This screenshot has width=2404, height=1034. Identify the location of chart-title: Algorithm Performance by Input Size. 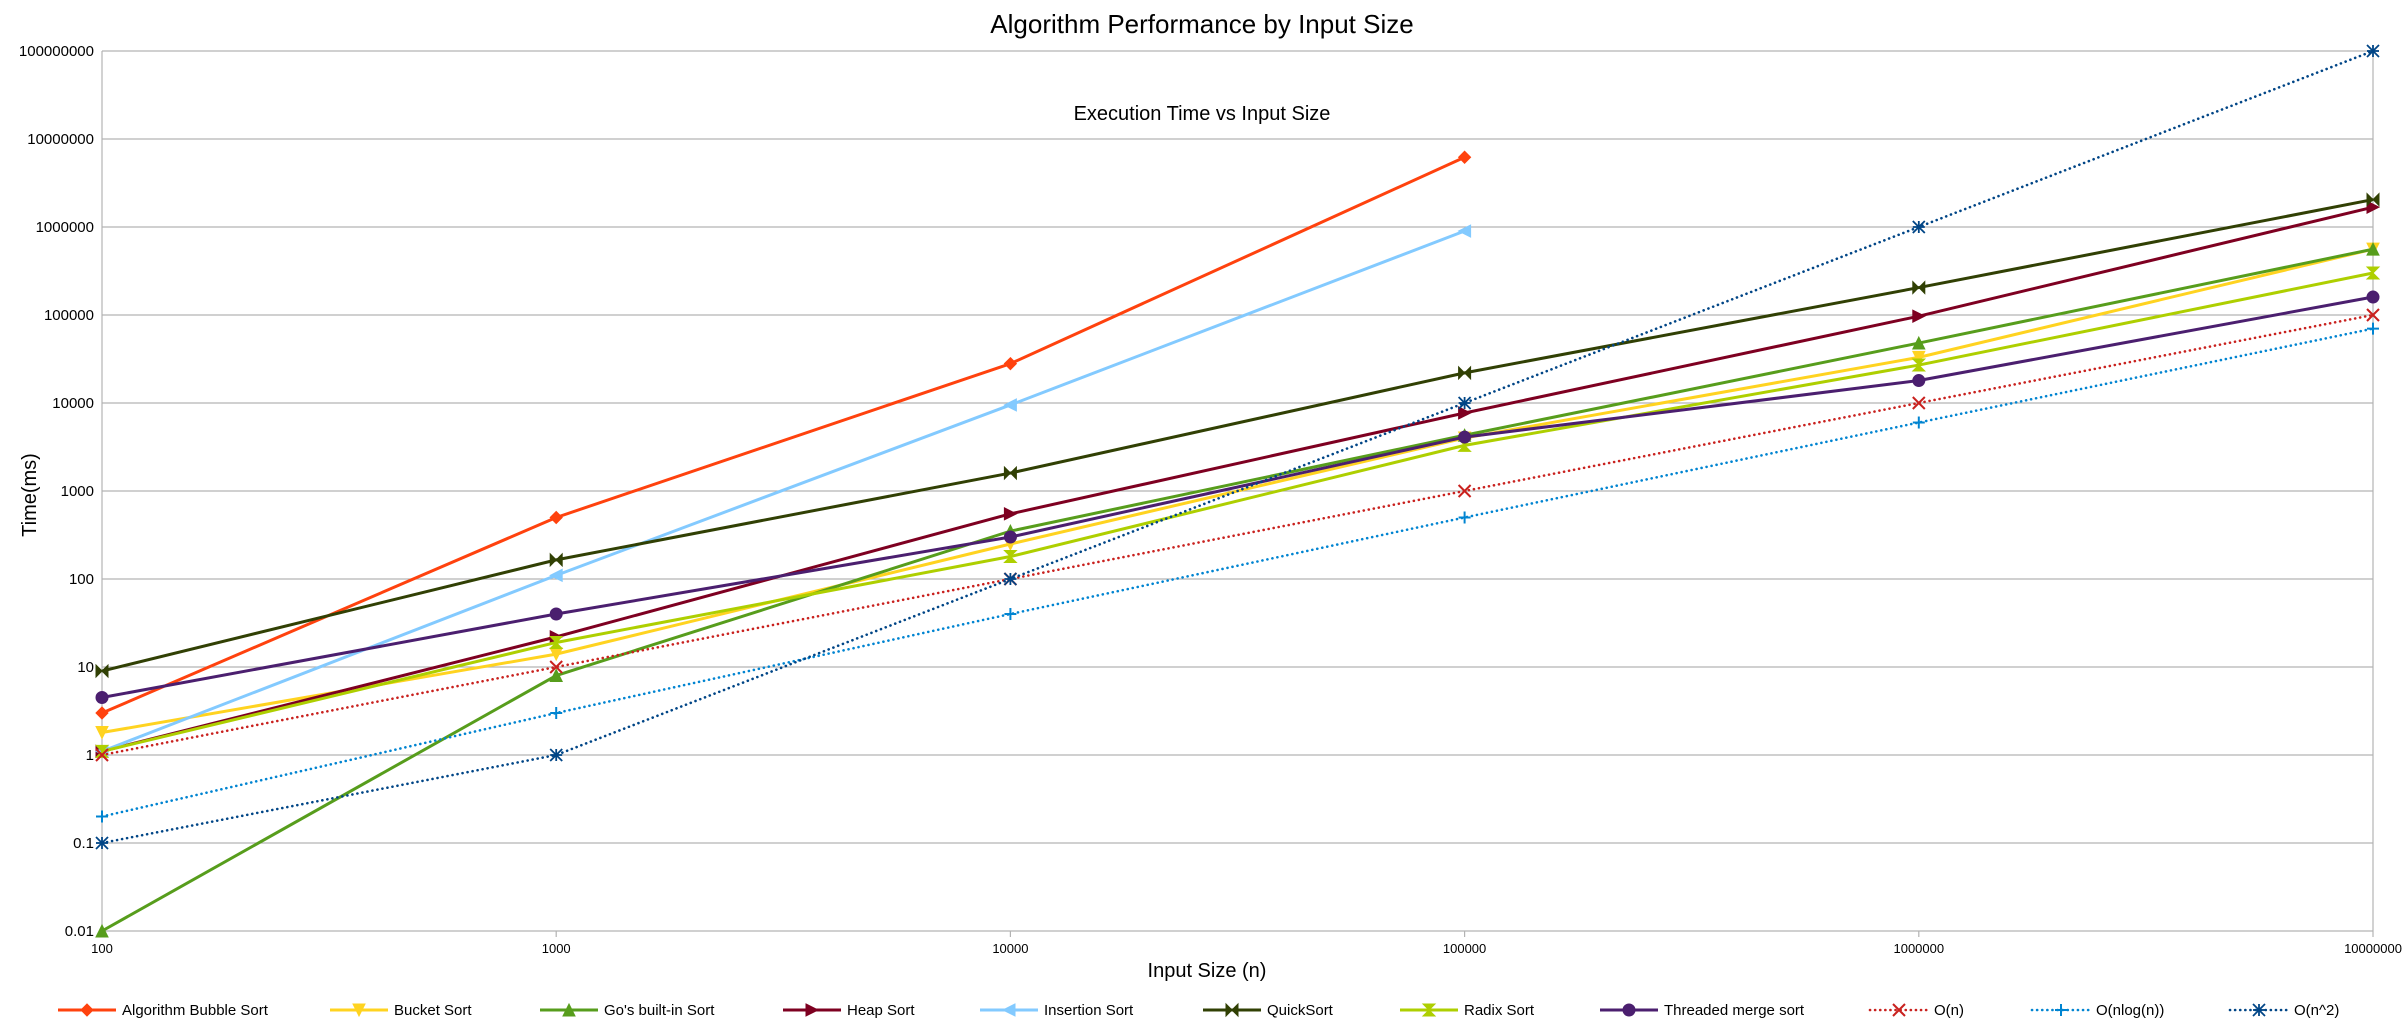
(1201, 24).